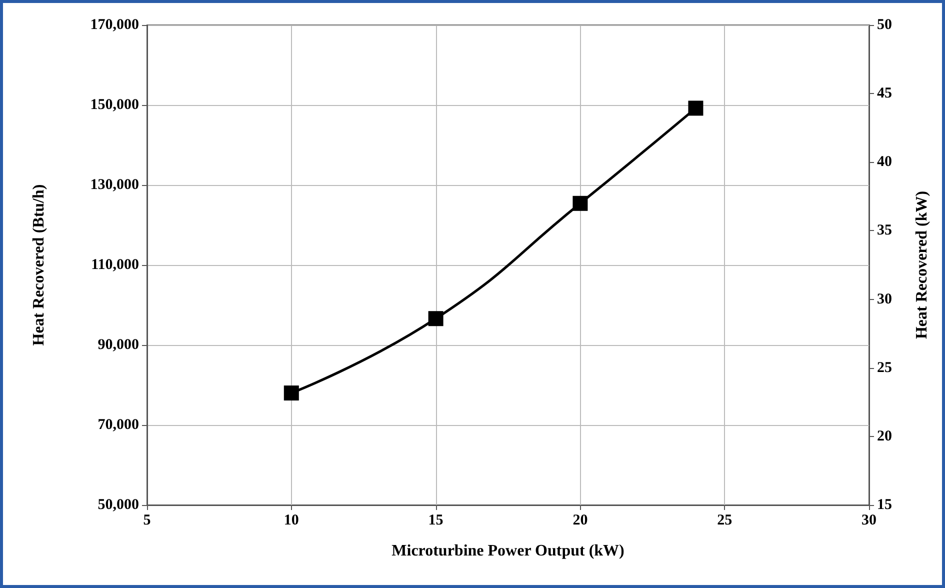 The image size is (945, 588). I want to click on y2-tick-label: 20, so click(884, 436).